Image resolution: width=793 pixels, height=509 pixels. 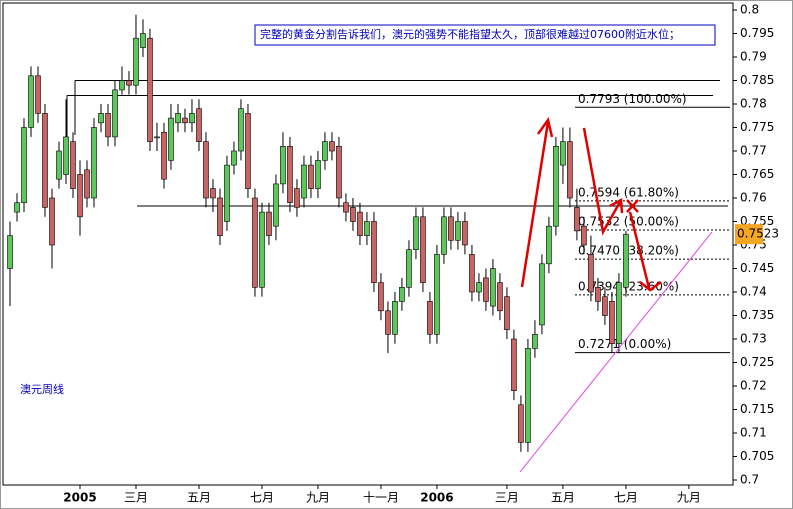 I want to click on y-tick-label: 0.79, so click(x=753, y=57).